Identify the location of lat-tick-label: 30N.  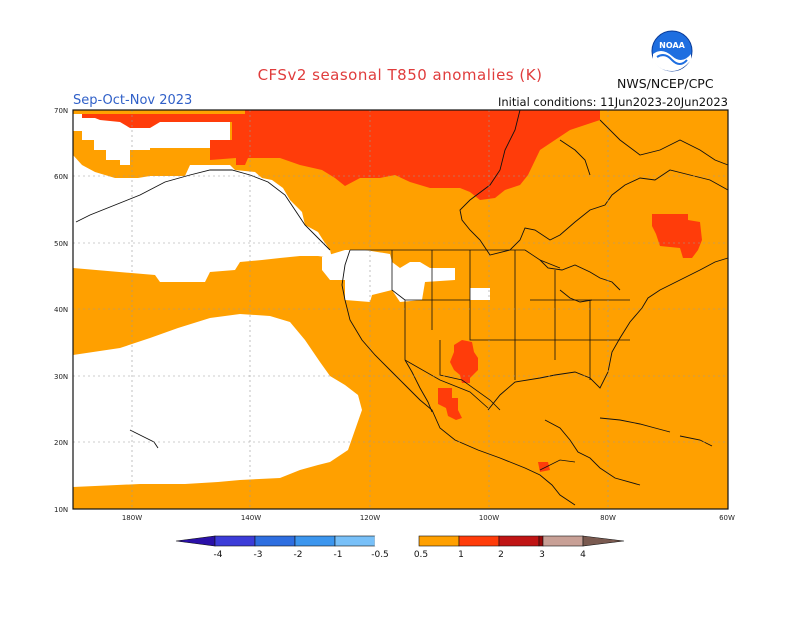
(61, 377).